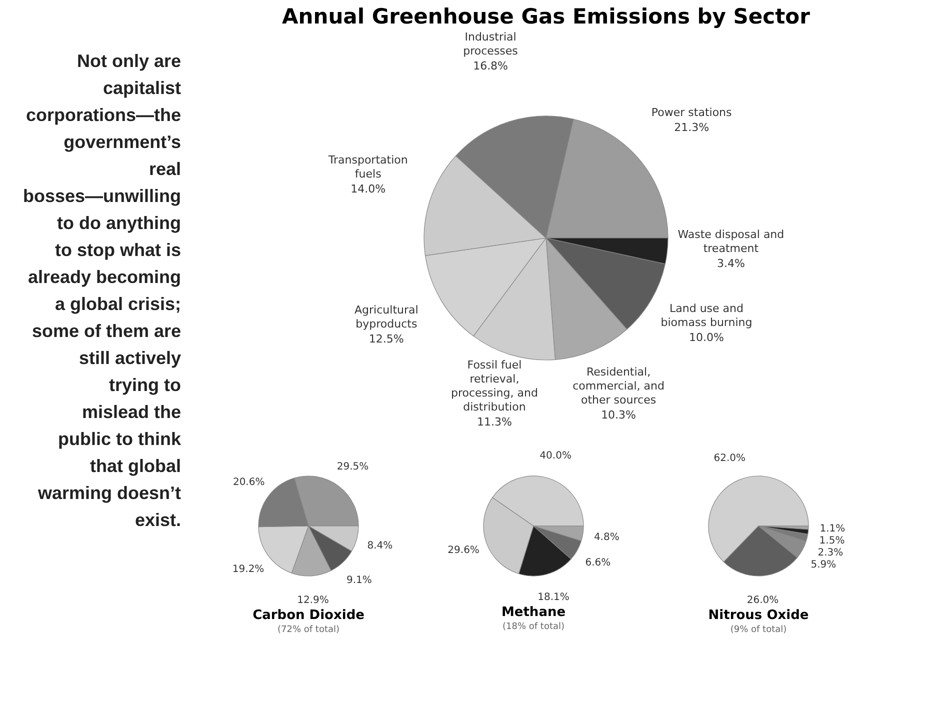  Describe the element at coordinates (831, 553) in the screenshot. I see `data-label: 2.3%` at that location.